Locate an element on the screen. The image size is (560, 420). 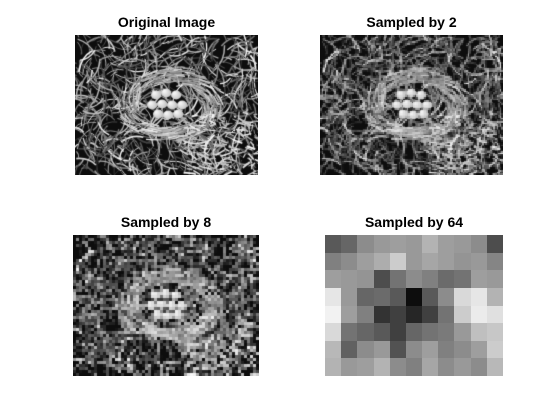
sampled-64-pixel-grid is located at coordinates (414, 305).